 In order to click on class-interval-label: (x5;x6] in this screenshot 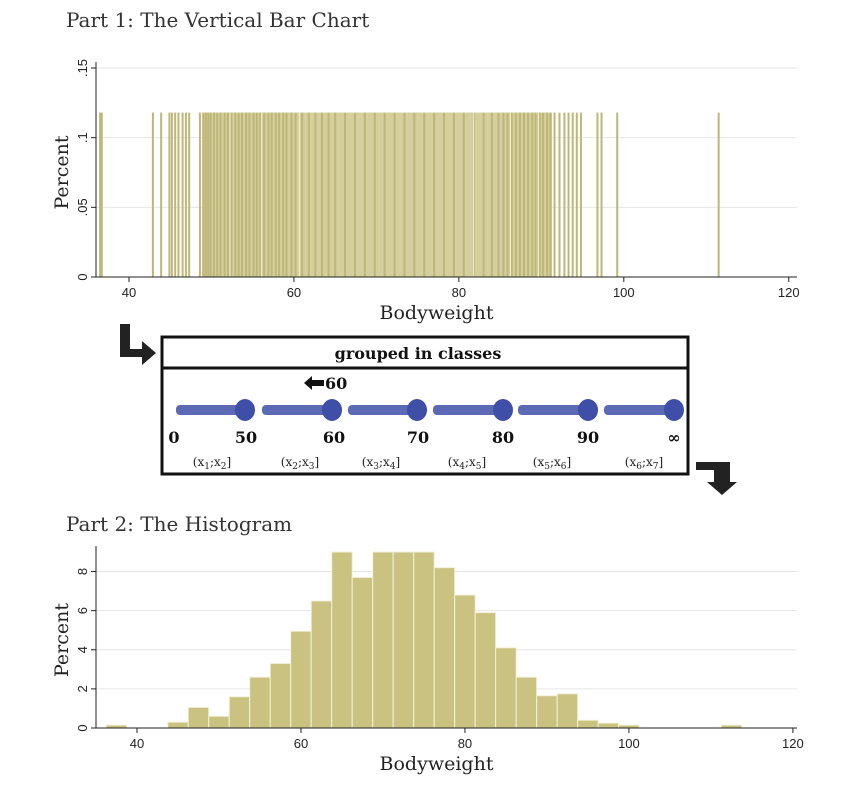, I will do `click(552, 463)`.